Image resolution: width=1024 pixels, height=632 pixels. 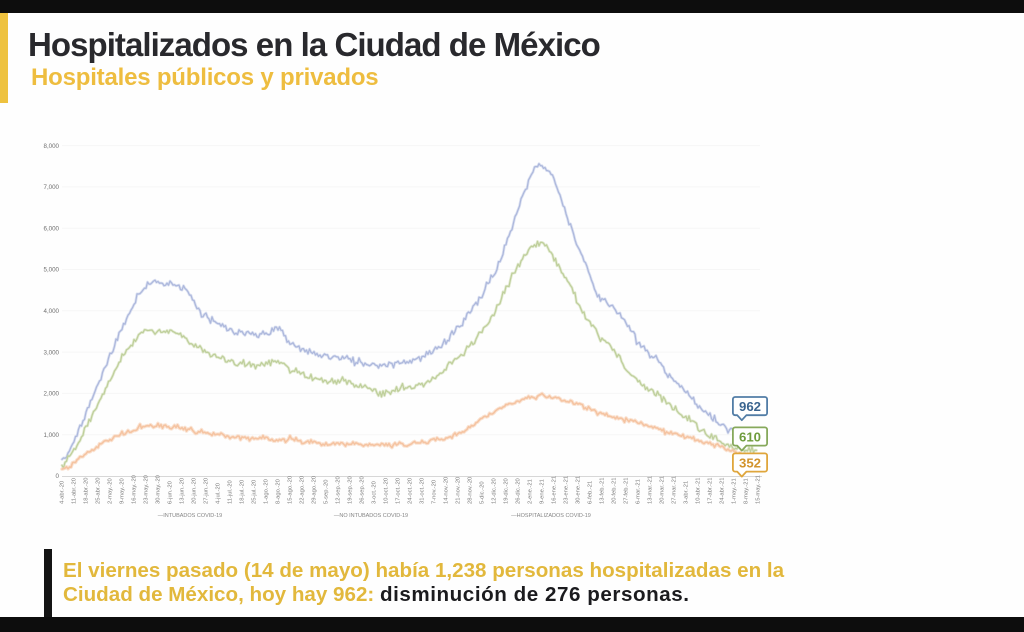 What do you see at coordinates (63, 492) in the screenshot?
I see `svg-text: 4-abr.-20` at bounding box center [63, 492].